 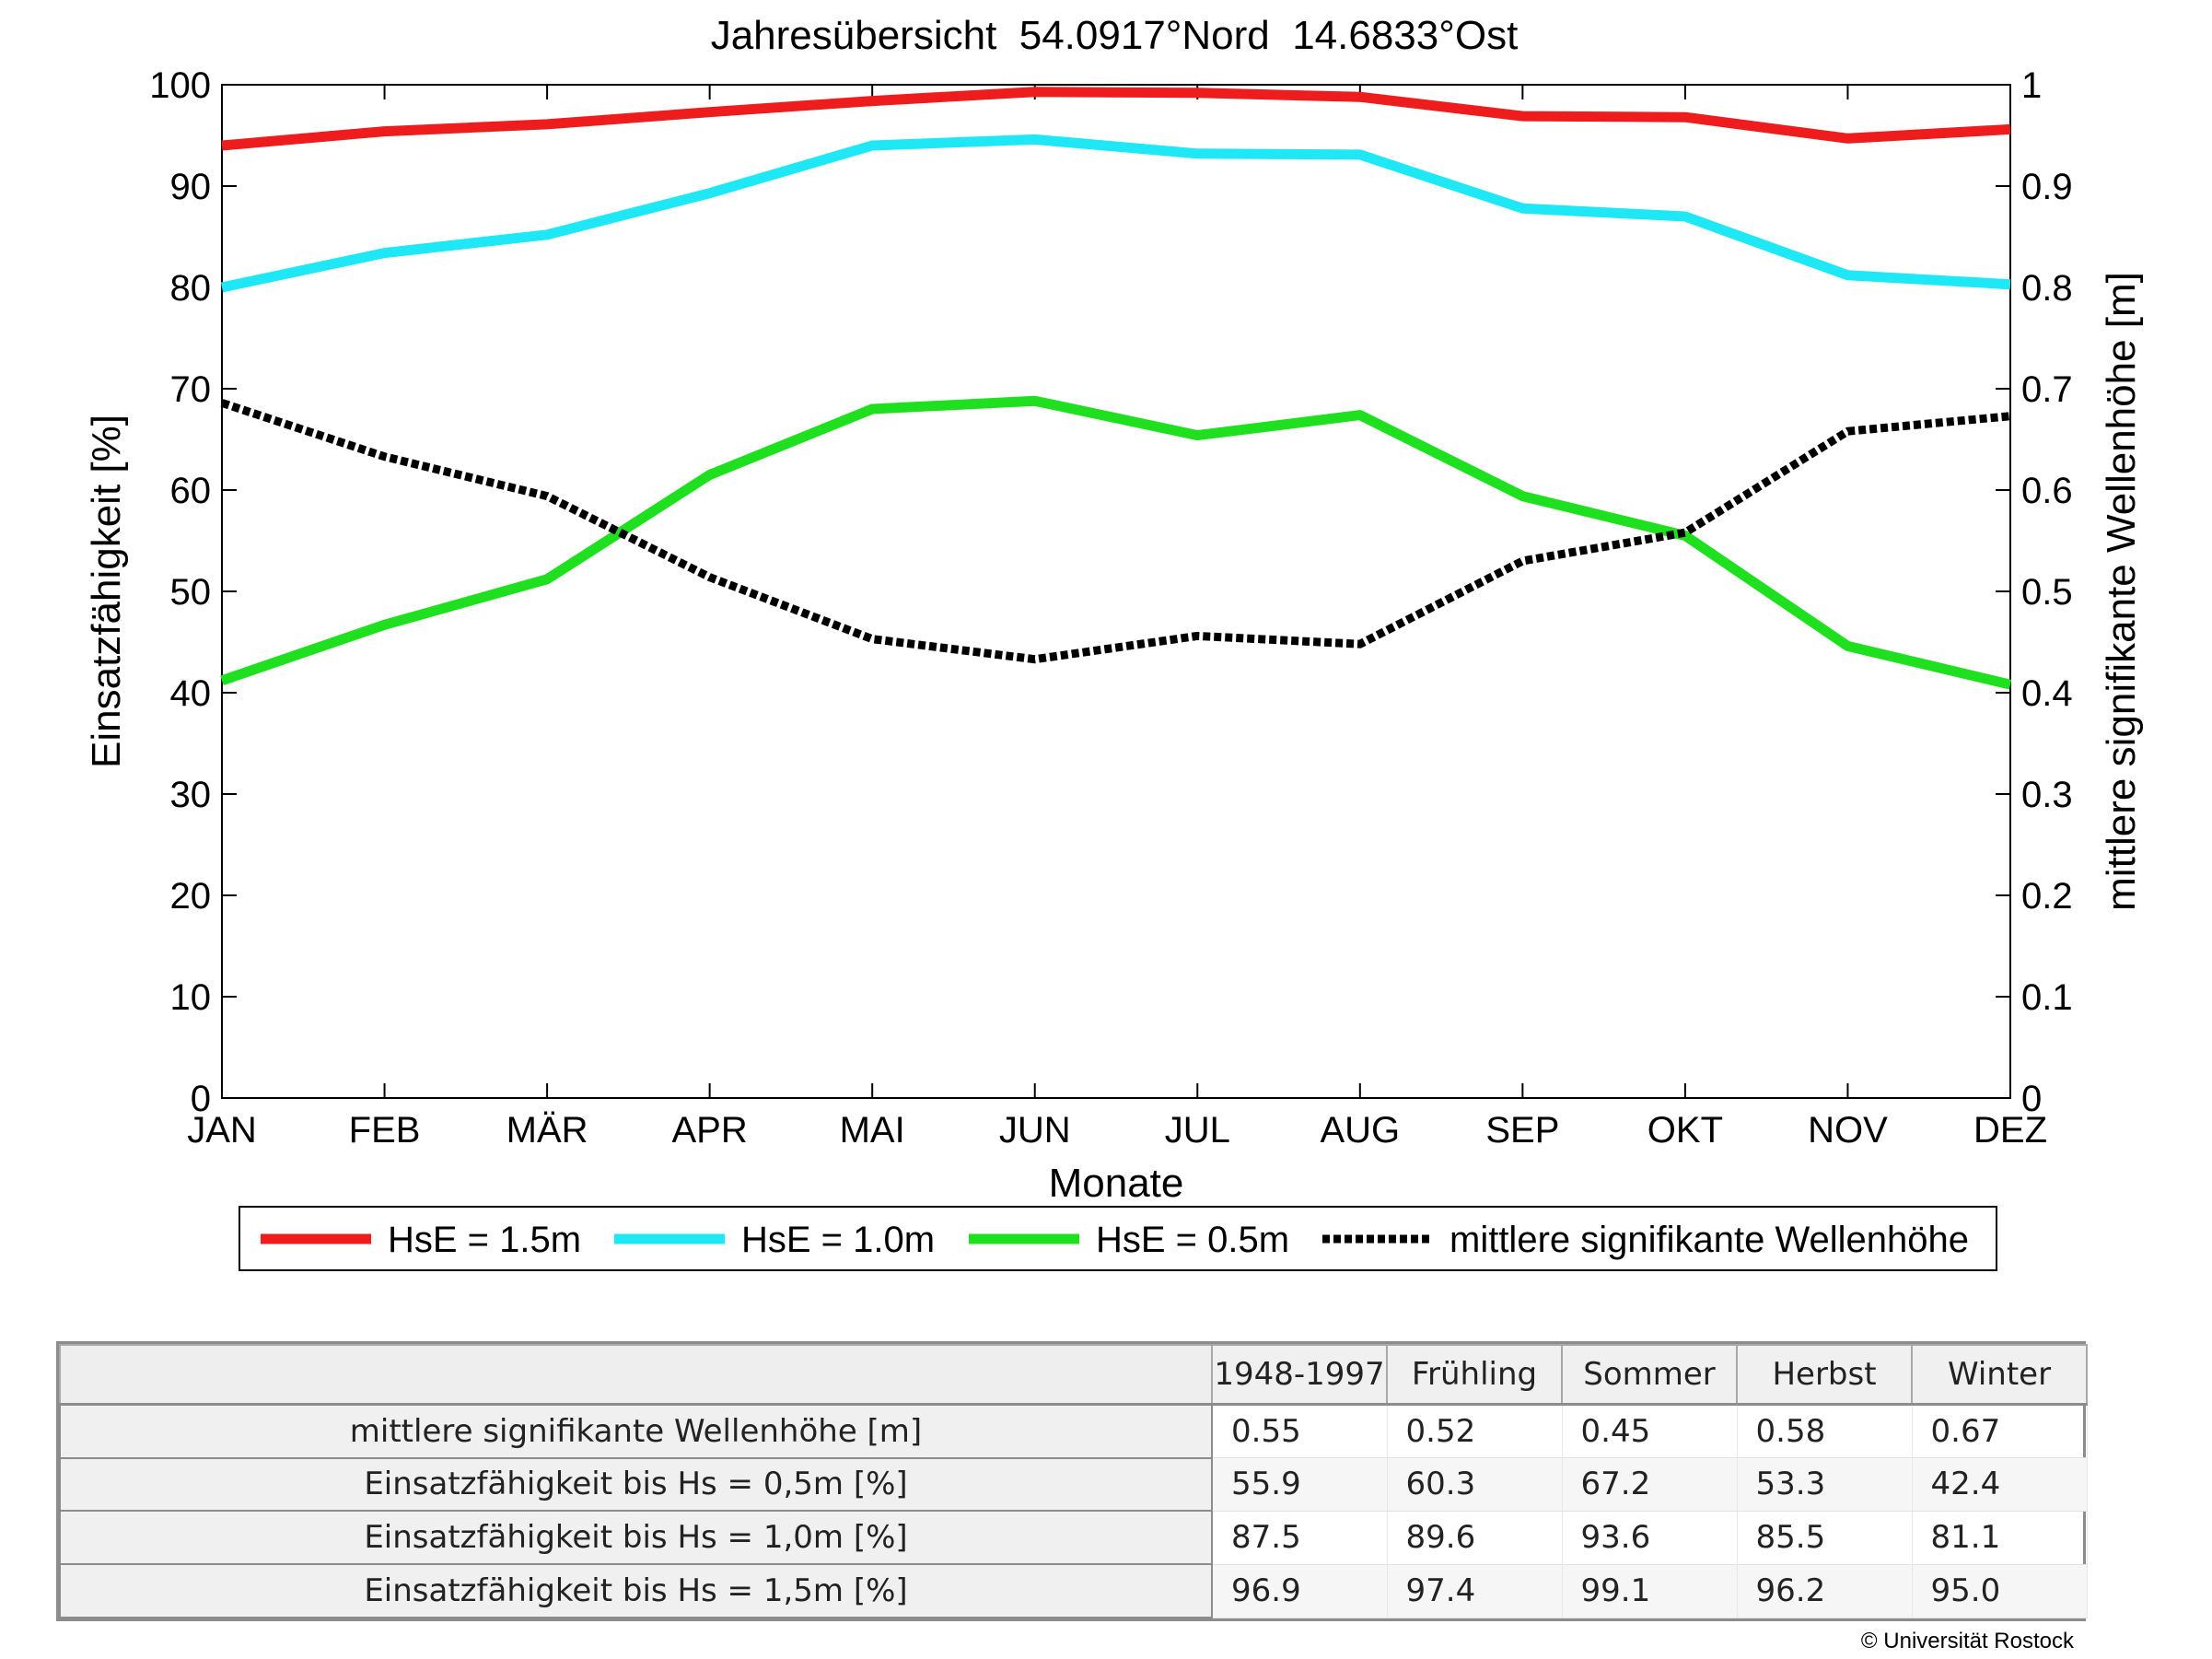 I want to click on y2-tick-label: 0.5, so click(x=2047, y=592).